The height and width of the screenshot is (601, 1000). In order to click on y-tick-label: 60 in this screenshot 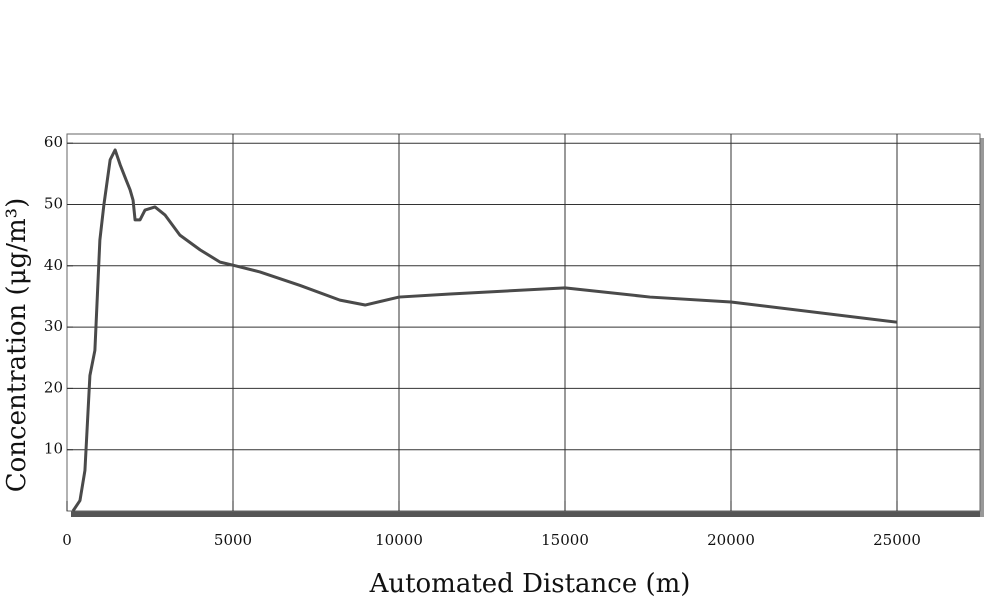, I will do `click(53, 142)`.